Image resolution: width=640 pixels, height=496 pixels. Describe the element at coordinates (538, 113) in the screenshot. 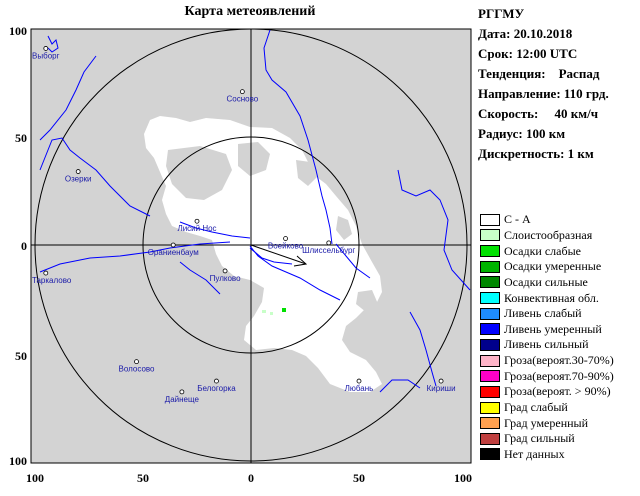

I see `speed-line: Скорость: 40 км/ч` at that location.